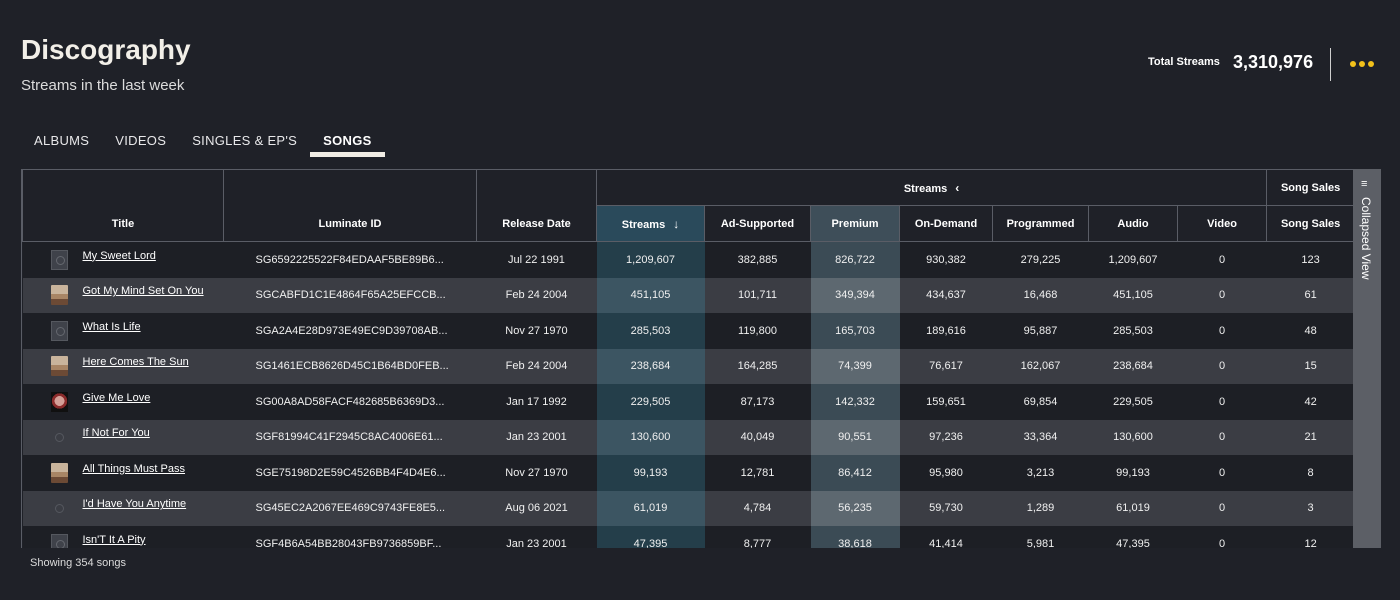 The width and height of the screenshot is (1400, 600). Describe the element at coordinates (650, 295) in the screenshot. I see `cell-streams: 451,105` at that location.